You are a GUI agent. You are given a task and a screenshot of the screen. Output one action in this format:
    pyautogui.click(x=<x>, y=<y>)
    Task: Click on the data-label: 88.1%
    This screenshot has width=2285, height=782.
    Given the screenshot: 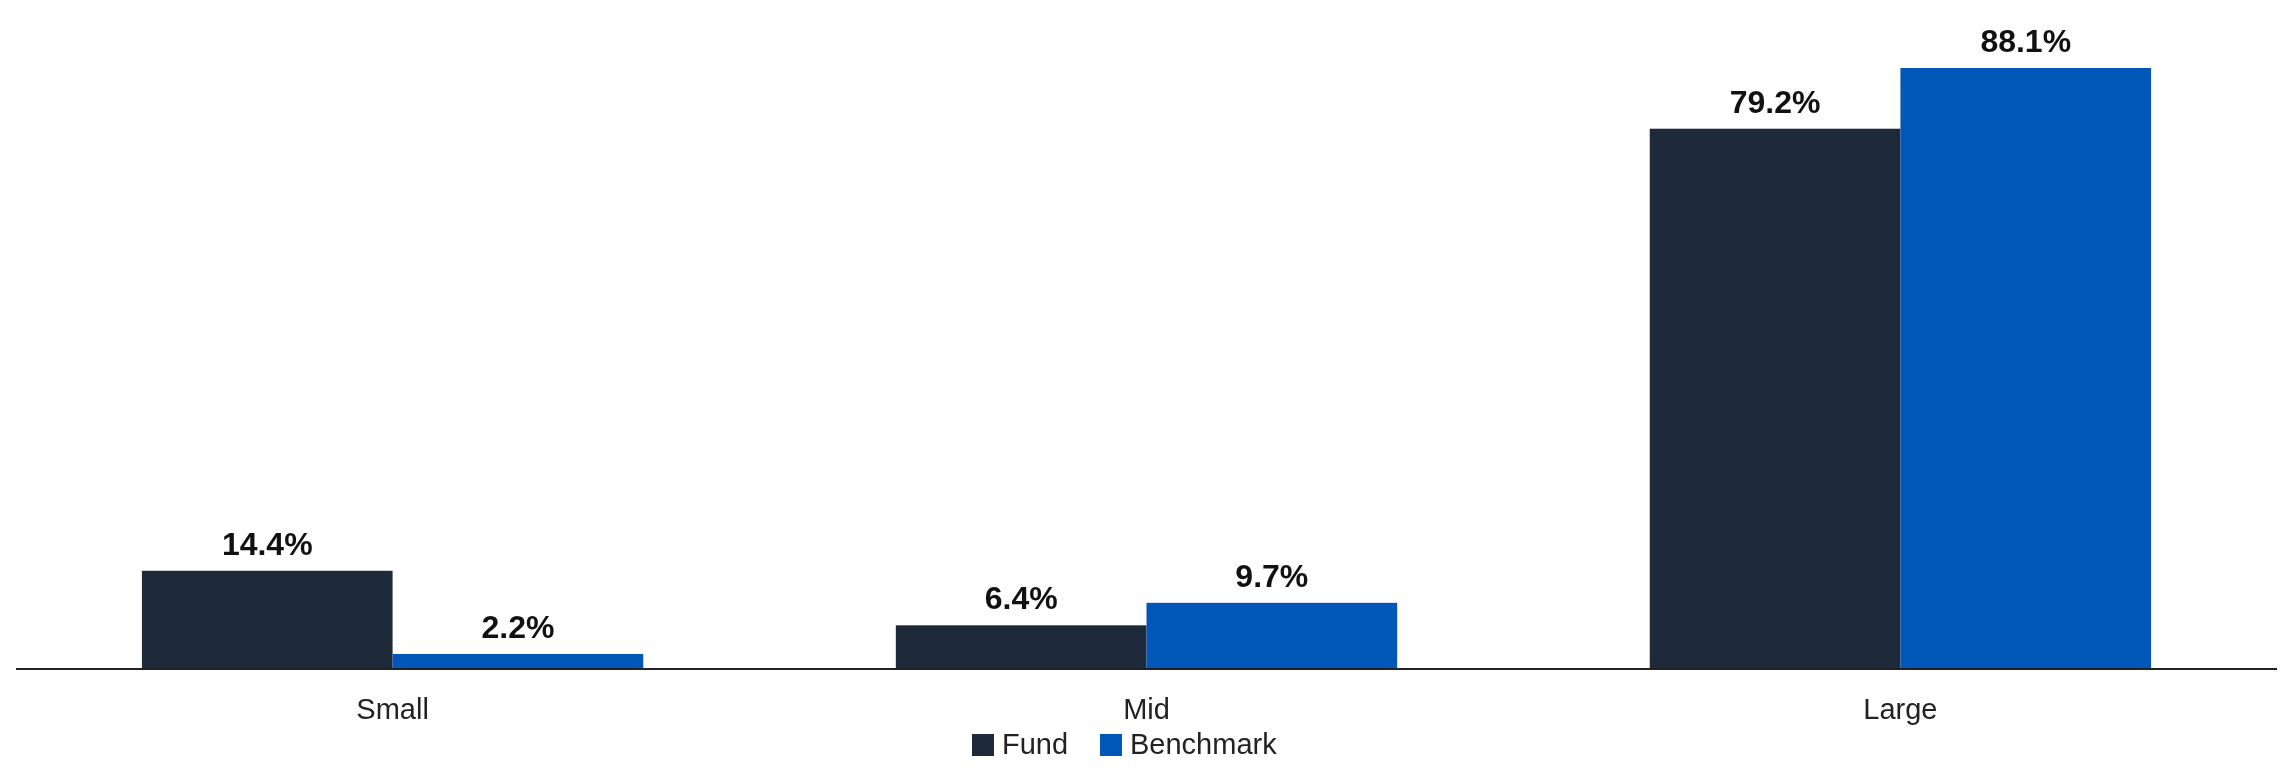 What is the action you would take?
    pyautogui.click(x=2026, y=41)
    